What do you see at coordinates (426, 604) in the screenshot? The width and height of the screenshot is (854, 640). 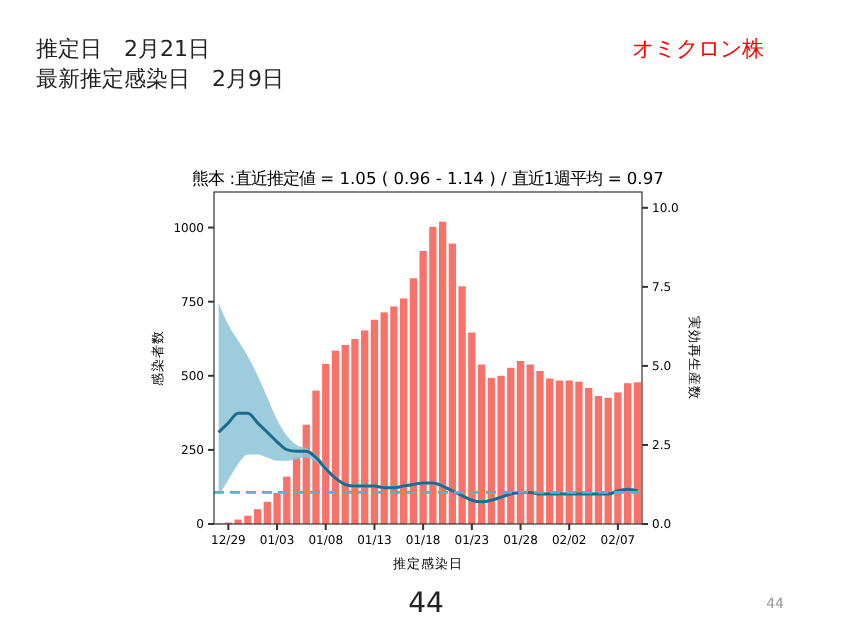 I see `text: 44` at bounding box center [426, 604].